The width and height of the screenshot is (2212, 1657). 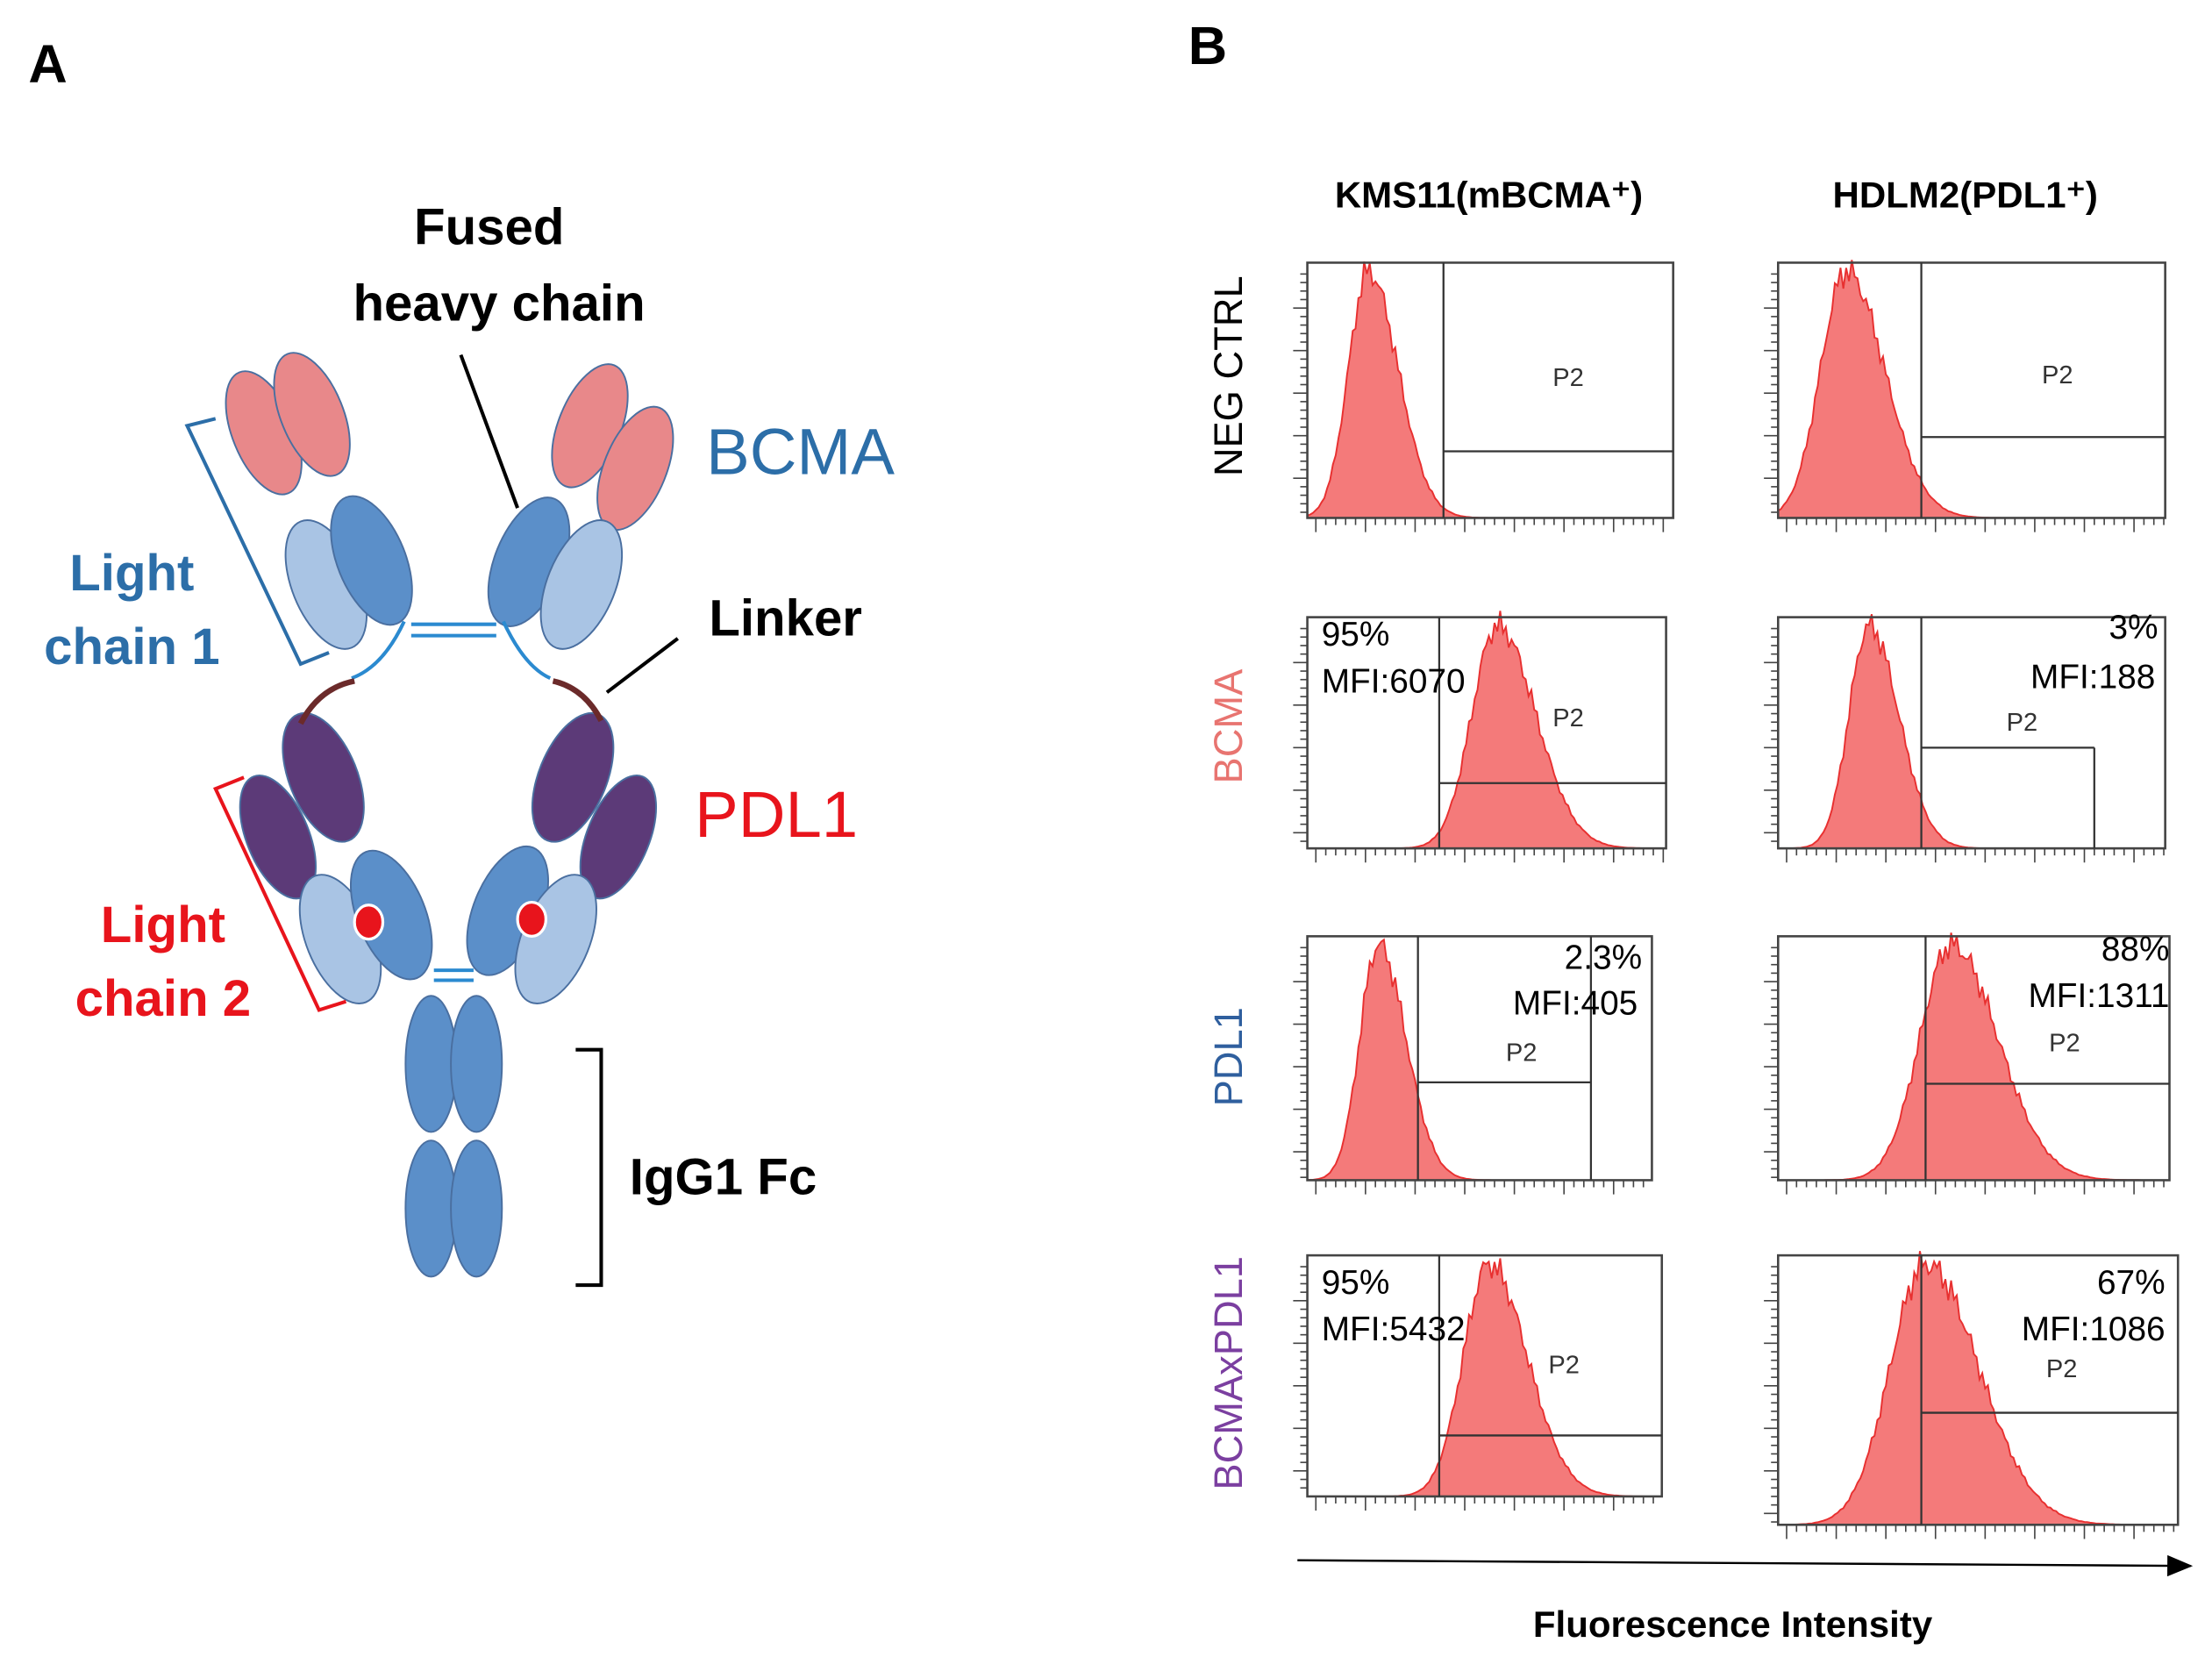 I want to click on mfi-label: MFI:5432, so click(x=1394, y=1329).